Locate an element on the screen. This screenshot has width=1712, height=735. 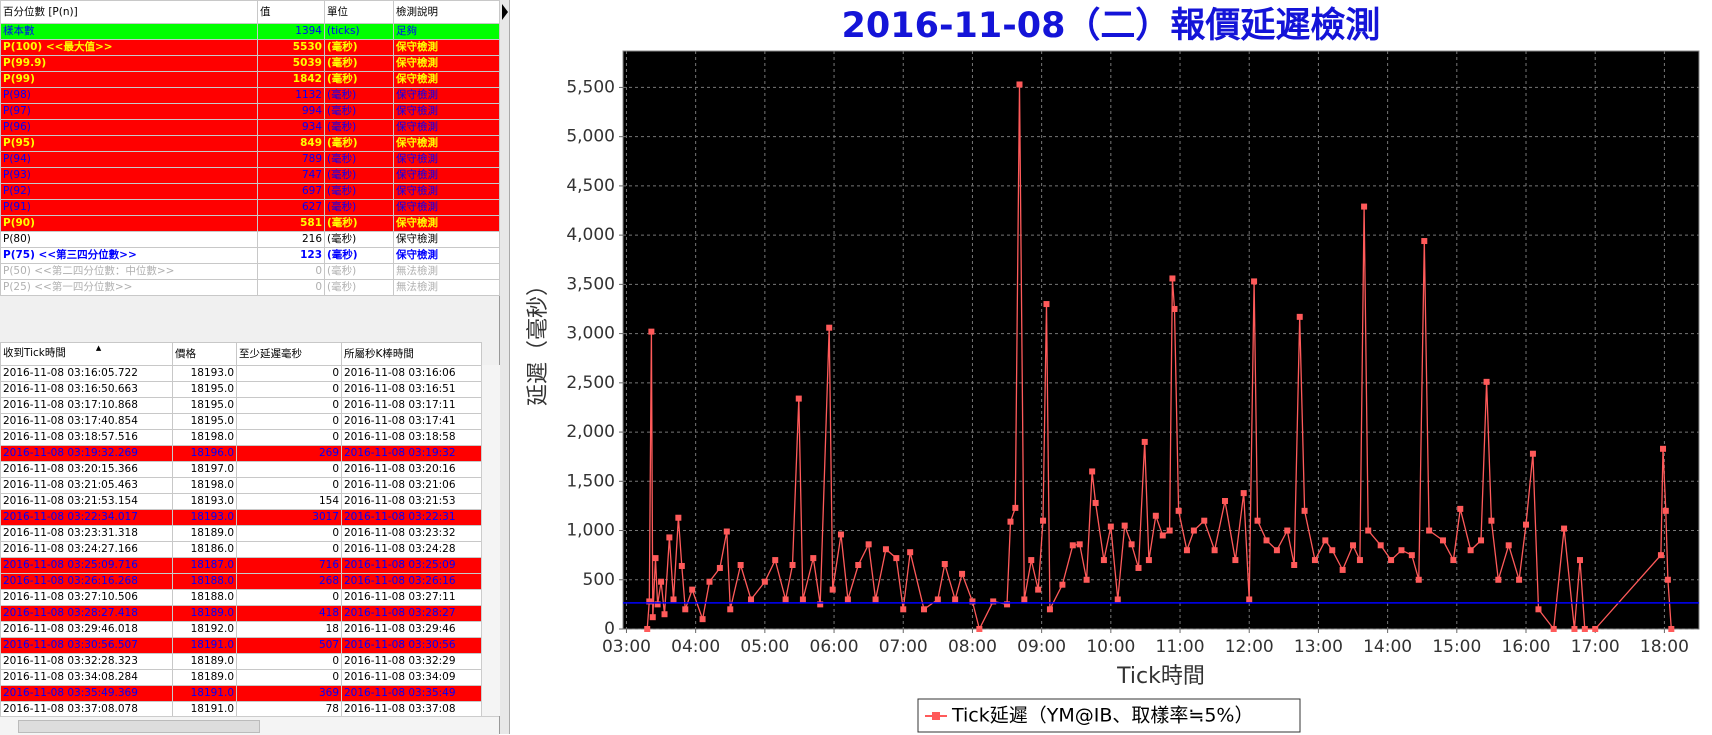
table-row: P(25) <<第一四分位數>> 0 (毫秒) 無法檢測 is located at coordinates (250, 287).